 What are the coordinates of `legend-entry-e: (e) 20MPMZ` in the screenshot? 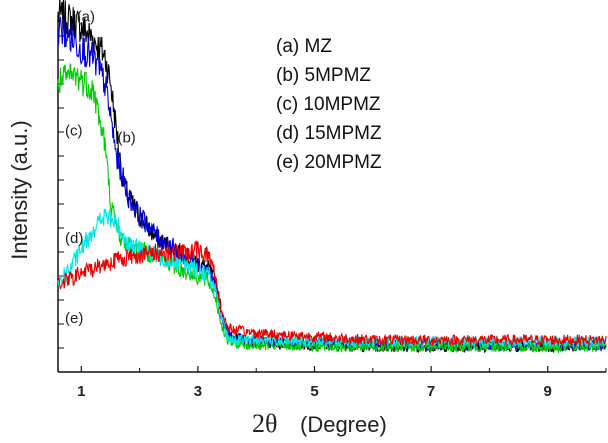 It's located at (329, 162).